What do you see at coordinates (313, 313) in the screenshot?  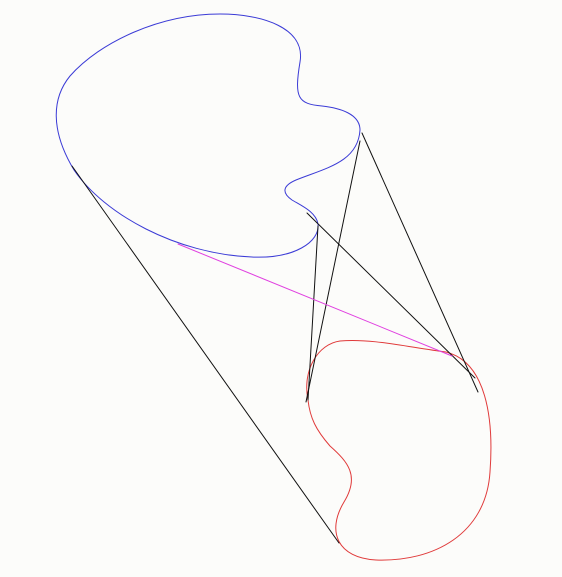 I see `inner-cross-line-b` at bounding box center [313, 313].